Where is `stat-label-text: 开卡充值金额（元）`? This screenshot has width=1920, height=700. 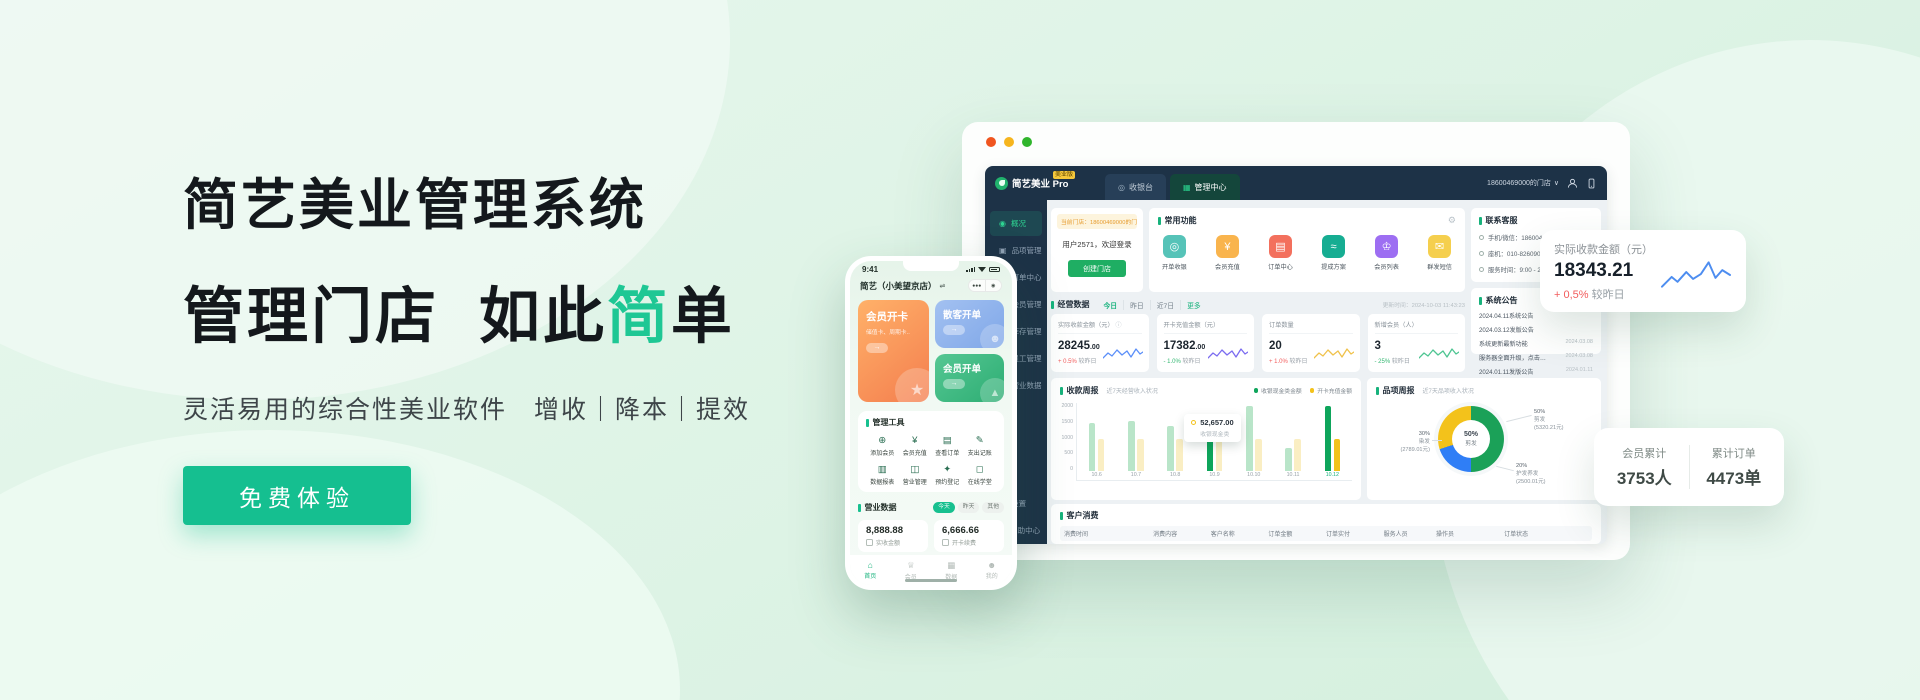
stat-label-text: 开卡充值金额（元） is located at coordinates (1191, 325).